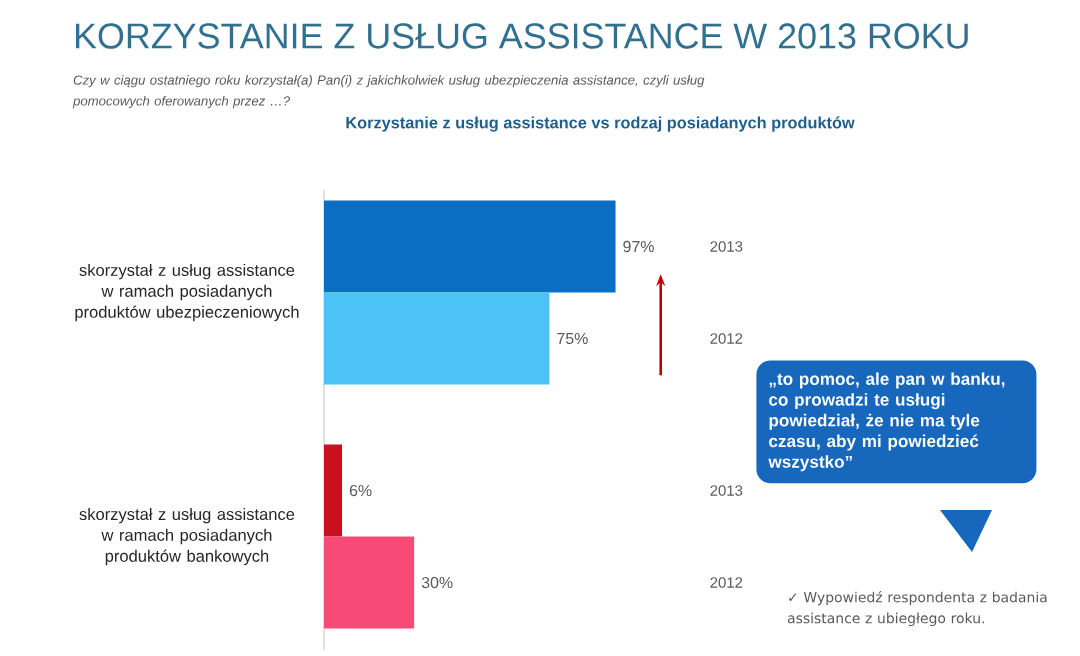 The height and width of the screenshot is (656, 1080). Describe the element at coordinates (600, 124) in the screenshot. I see `text: Korzystanie z usług assistance vs rodzaj posiadanych produktów` at that location.